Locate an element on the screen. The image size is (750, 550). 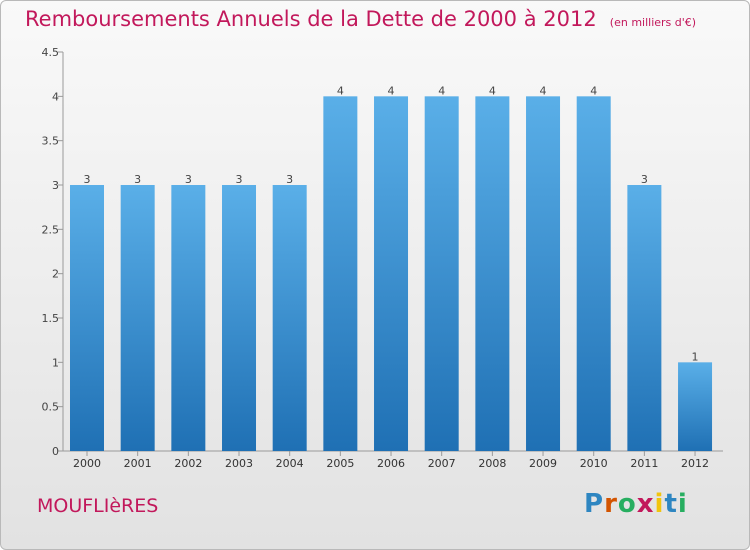
bar-2005 is located at coordinates (340, 273).